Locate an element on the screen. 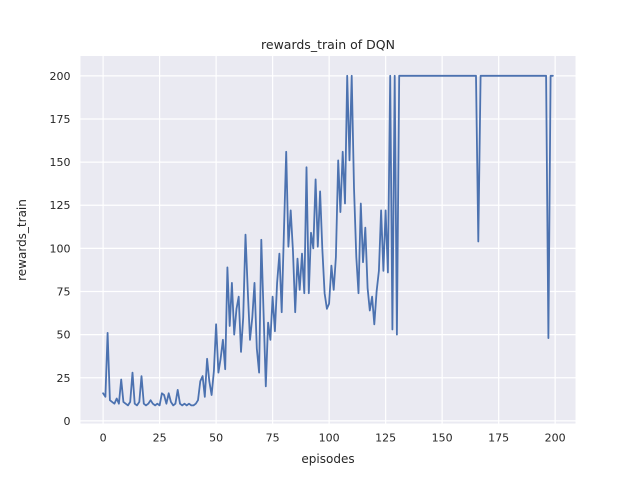 This screenshot has width=640, height=480. y-tick-label: 175 is located at coordinates (60, 119).